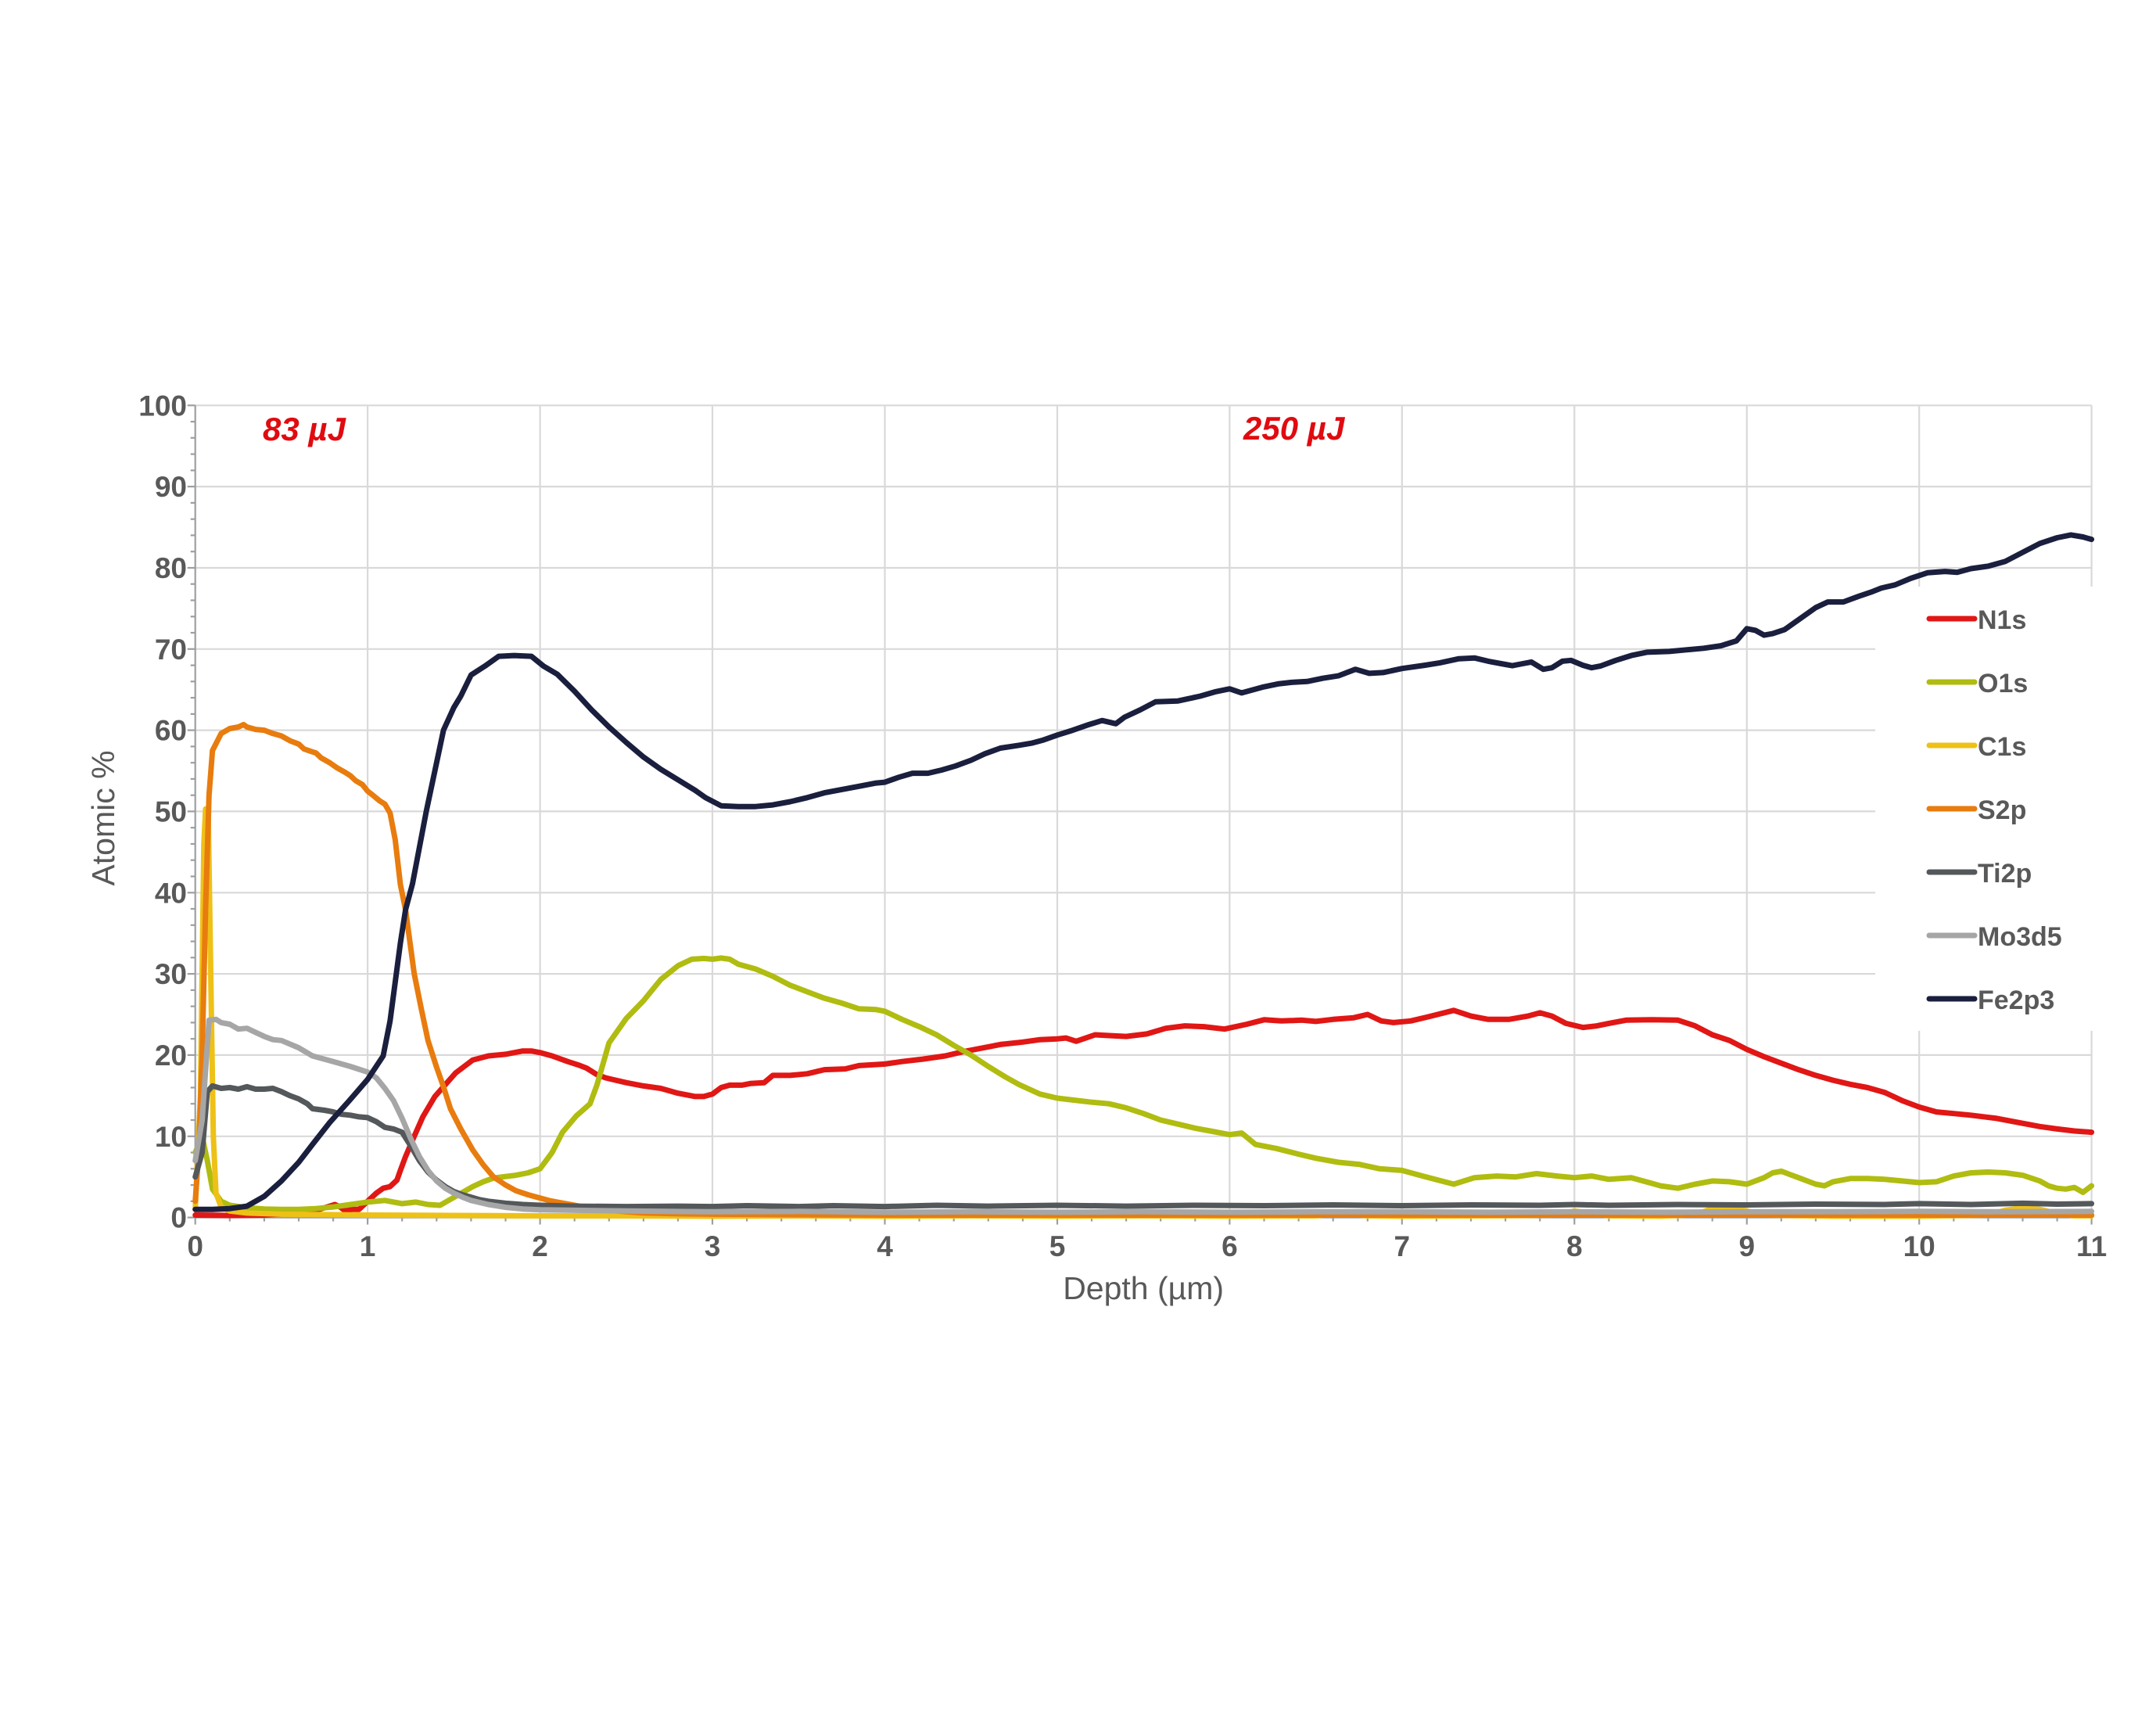 The image size is (2156, 1709). What do you see at coordinates (171, 893) in the screenshot?
I see `svg-text: 40` at bounding box center [171, 893].